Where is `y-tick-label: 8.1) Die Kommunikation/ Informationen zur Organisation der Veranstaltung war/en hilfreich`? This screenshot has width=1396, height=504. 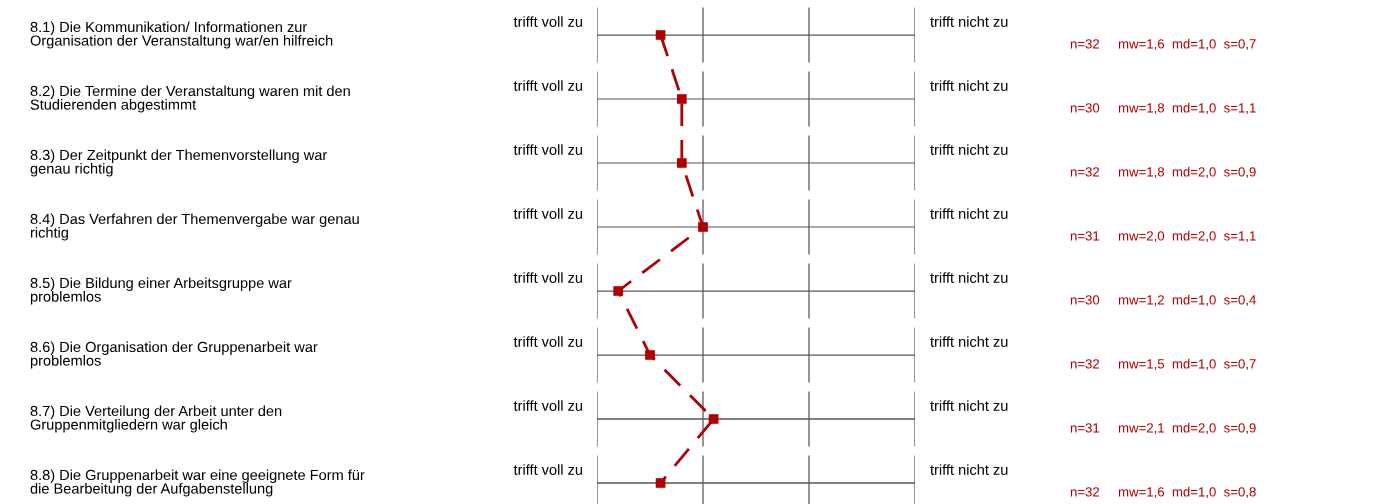
y-tick-label: 8.1) Die Kommunikation/ Informationen zur Organisation der Veranstaltung war/en hilfreich is located at coordinates (181, 35).